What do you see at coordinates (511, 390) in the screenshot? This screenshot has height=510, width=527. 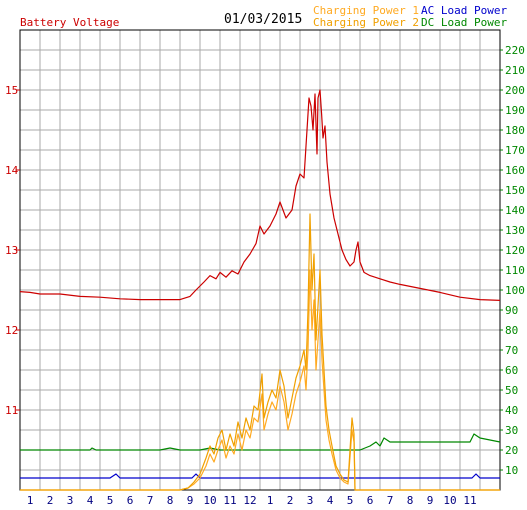 I see `right-tick-label: 50` at bounding box center [511, 390].